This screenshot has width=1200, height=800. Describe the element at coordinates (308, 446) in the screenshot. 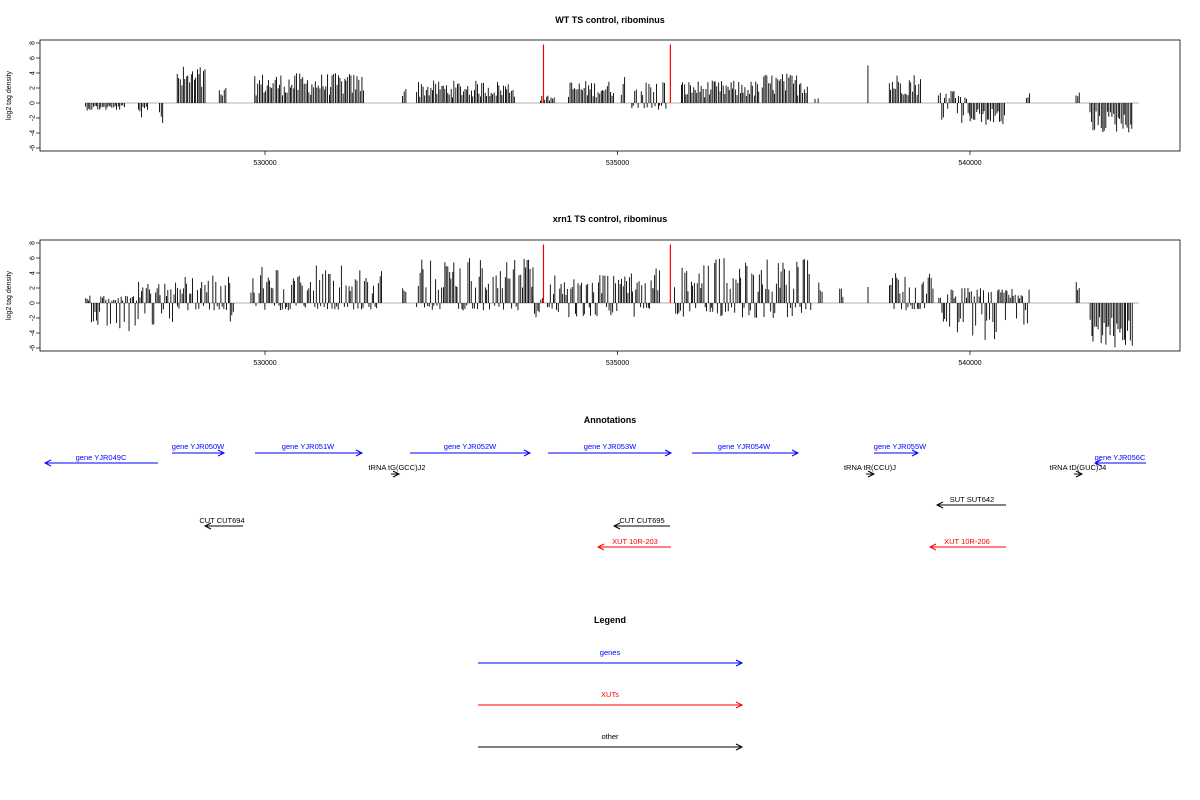

I see `feature-label: gene YJR051W` at that location.